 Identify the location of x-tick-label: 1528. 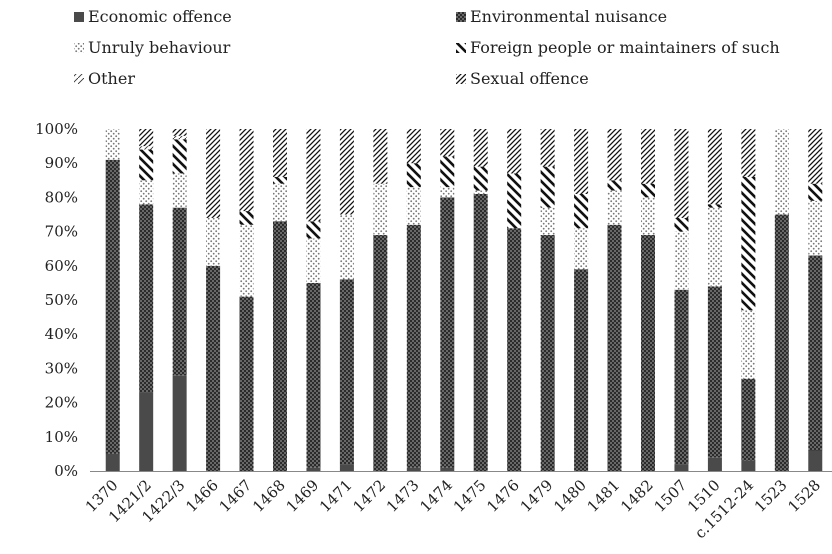
(804, 496).